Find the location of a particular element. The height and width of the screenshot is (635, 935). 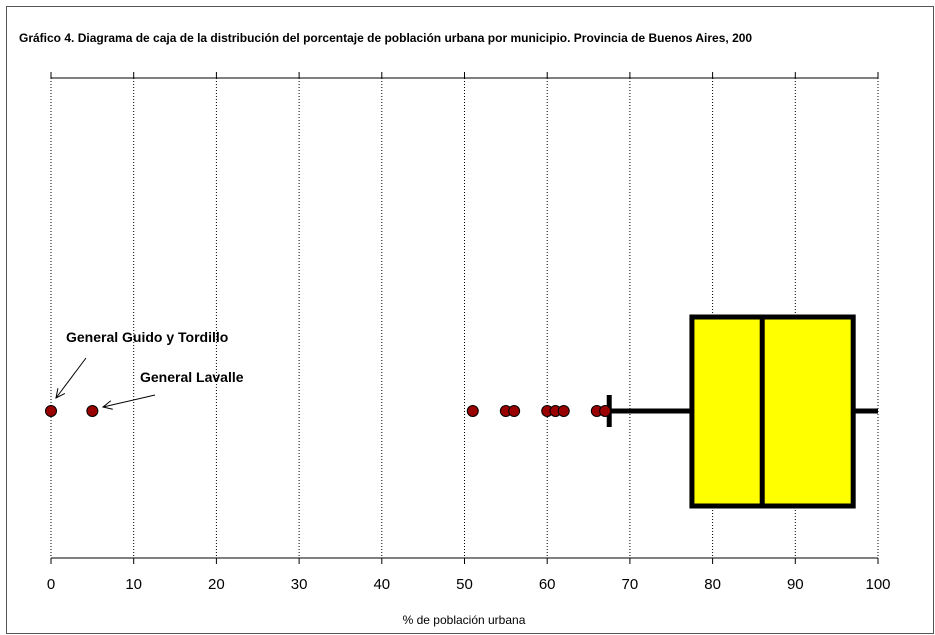

iqr-box is located at coordinates (772, 411).